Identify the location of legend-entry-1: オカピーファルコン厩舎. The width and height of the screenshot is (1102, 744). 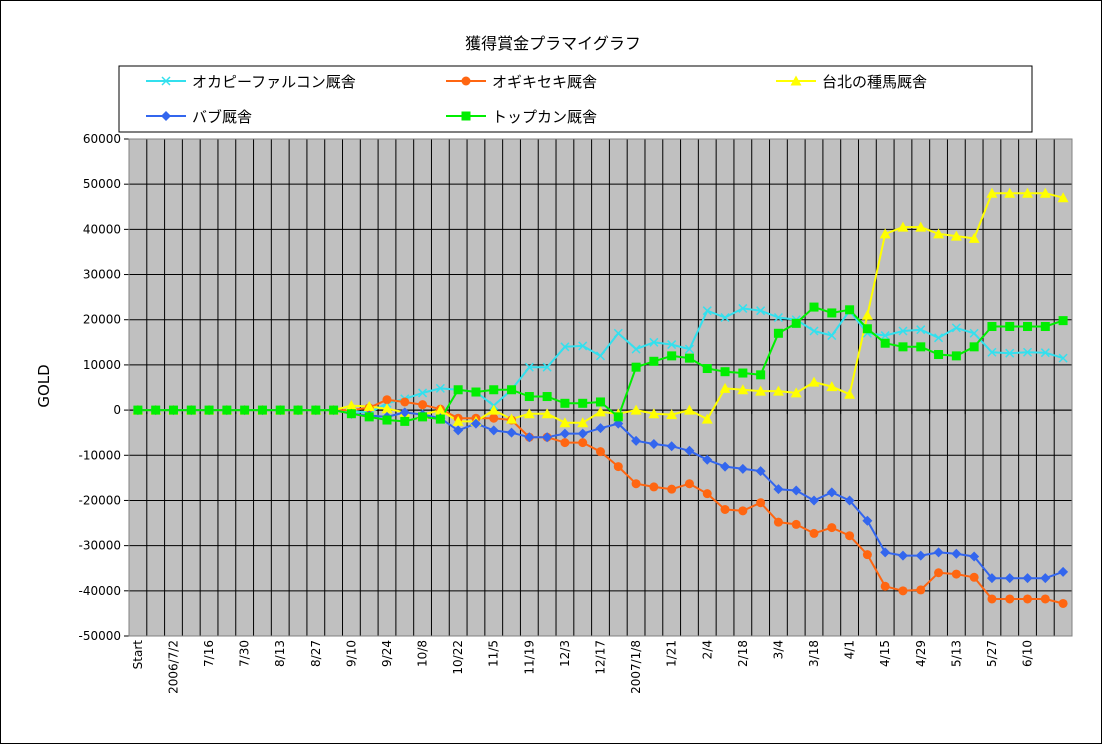
(251, 82).